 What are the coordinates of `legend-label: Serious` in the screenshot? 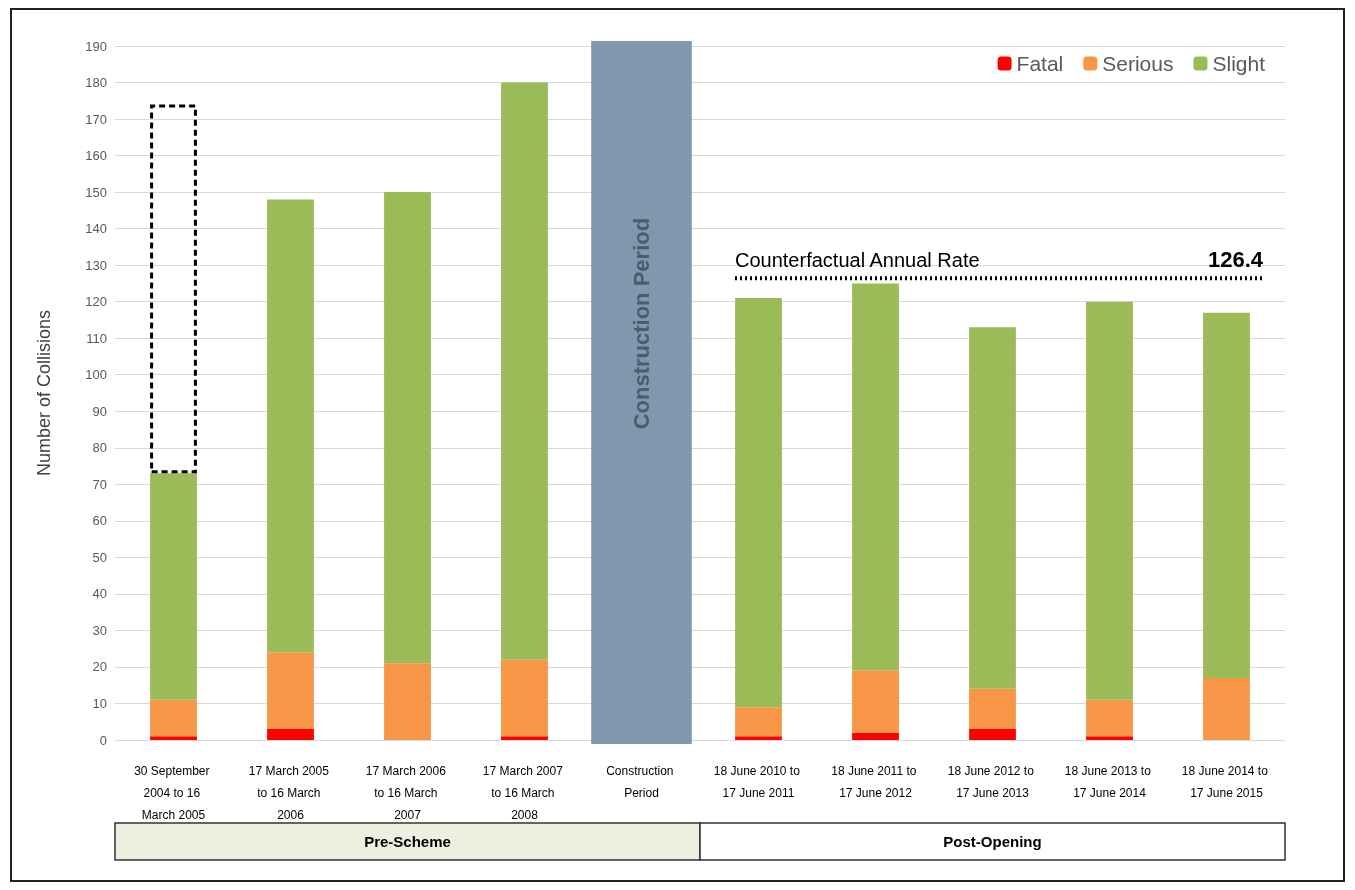 It's located at (1138, 63).